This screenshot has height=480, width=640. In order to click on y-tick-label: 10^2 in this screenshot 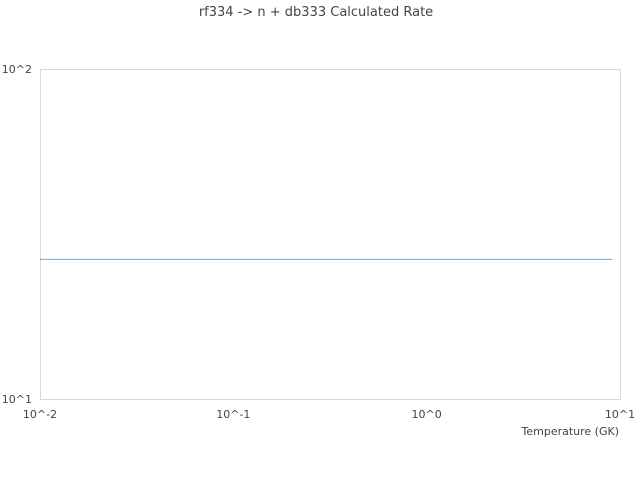, I will do `click(17, 69)`.